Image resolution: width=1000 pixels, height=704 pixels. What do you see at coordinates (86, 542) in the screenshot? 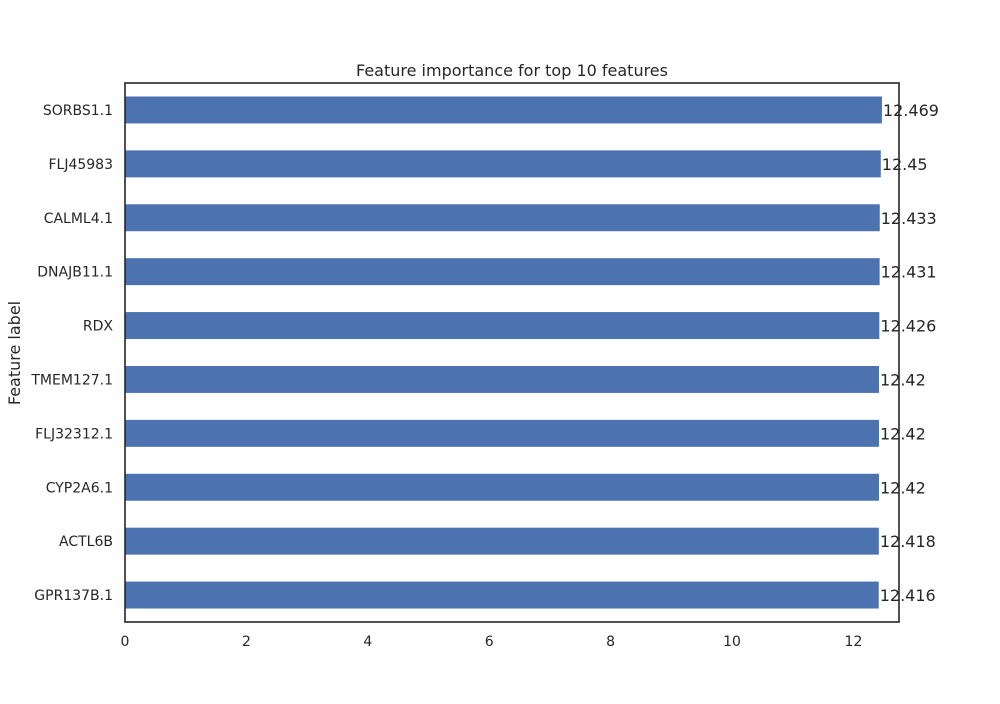
I see `y-tick-label: ACTL6B` at bounding box center [86, 542].